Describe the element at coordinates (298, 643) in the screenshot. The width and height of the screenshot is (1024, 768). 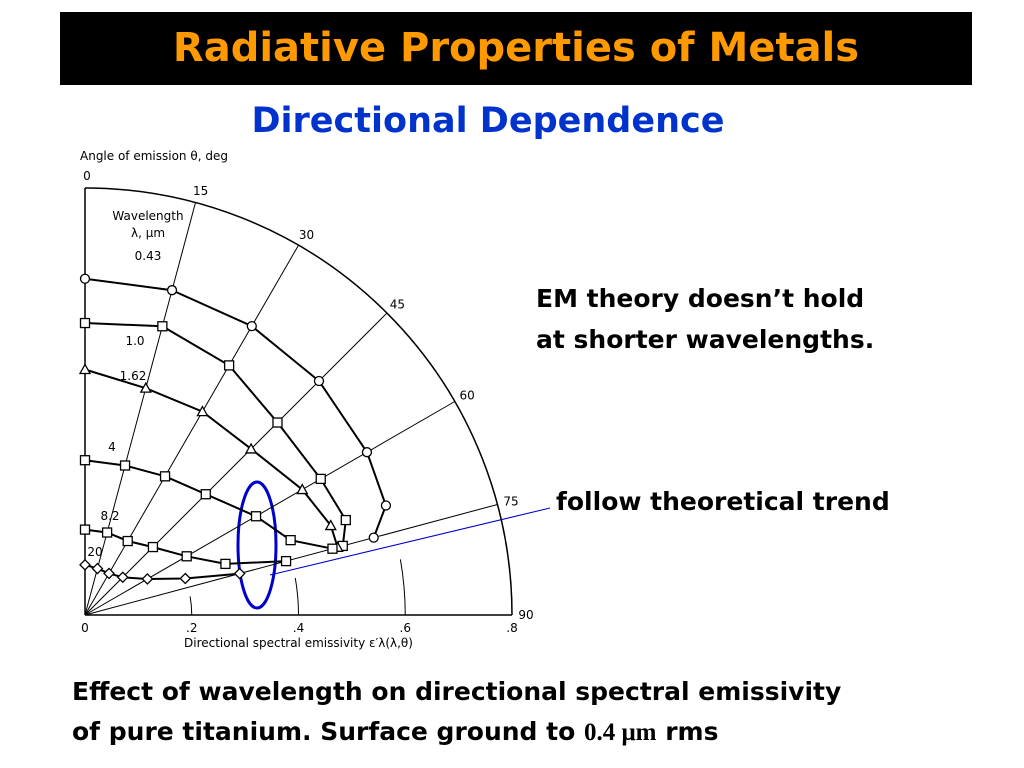
I see `radius-axis-title: Directional spectral emissivity ε′λ(λ,θ)` at that location.